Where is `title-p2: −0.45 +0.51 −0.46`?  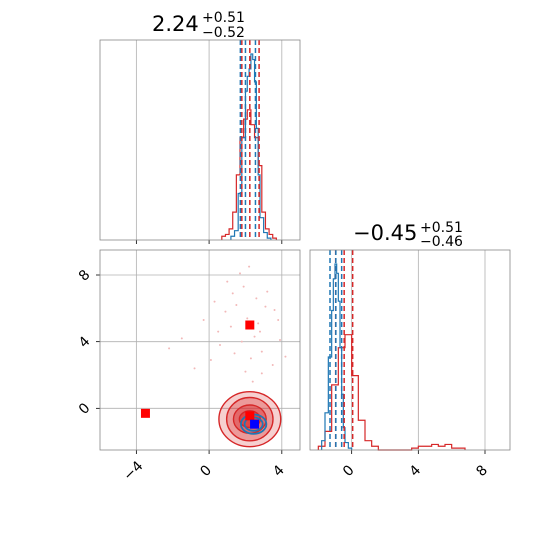 title-p2: −0.45 +0.51 −0.46 is located at coordinates (408, 235).